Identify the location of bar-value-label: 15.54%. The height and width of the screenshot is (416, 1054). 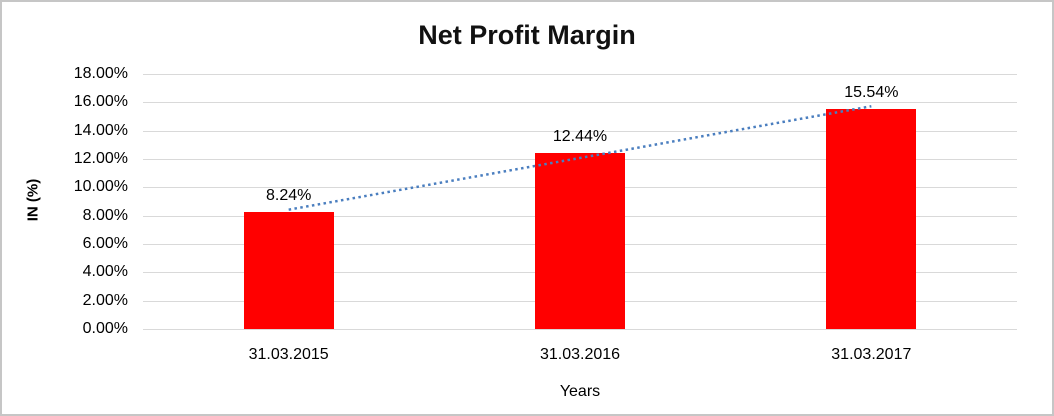
(871, 92).